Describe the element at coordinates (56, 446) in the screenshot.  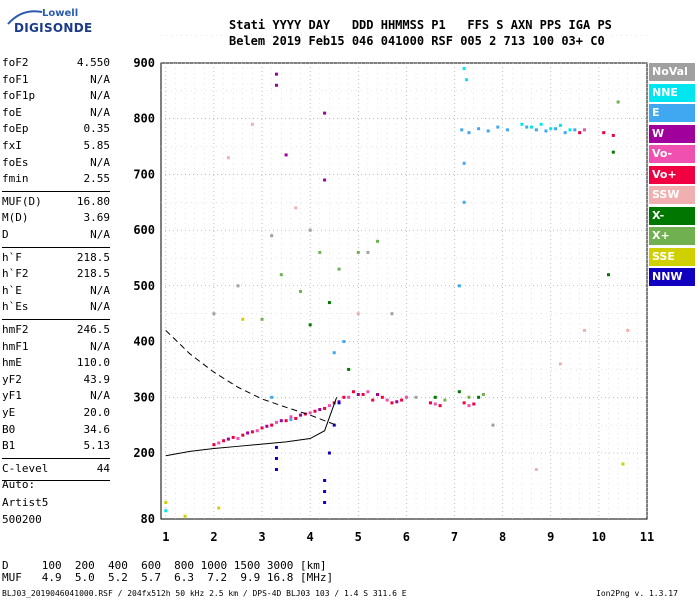
I see `param-row: B1 5.13` at that location.